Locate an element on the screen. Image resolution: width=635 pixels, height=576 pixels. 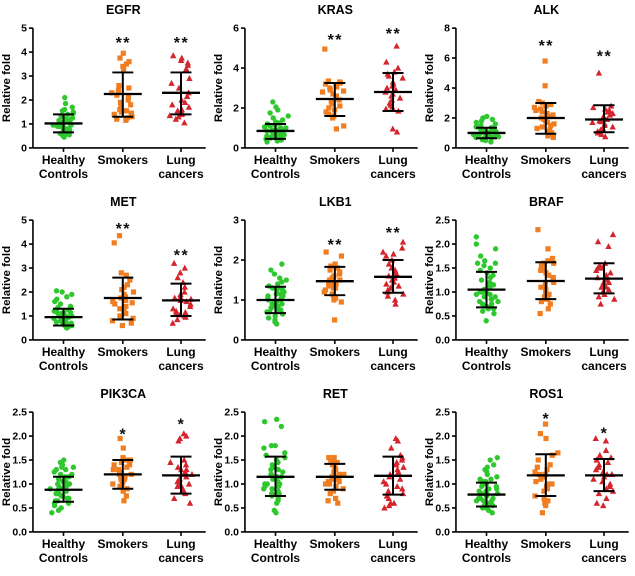
significance-stars: * is located at coordinates (123, 434).